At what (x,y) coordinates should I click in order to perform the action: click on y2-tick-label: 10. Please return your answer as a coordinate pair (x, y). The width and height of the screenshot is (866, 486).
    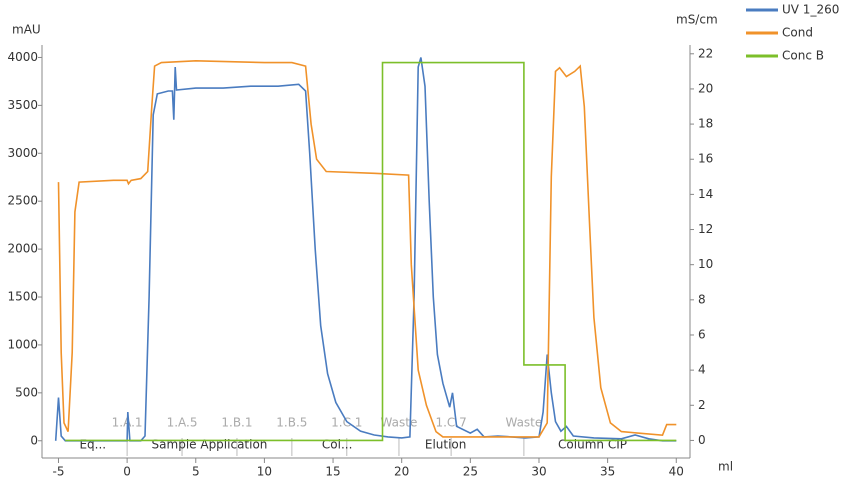
    Looking at the image, I should click on (705, 264).